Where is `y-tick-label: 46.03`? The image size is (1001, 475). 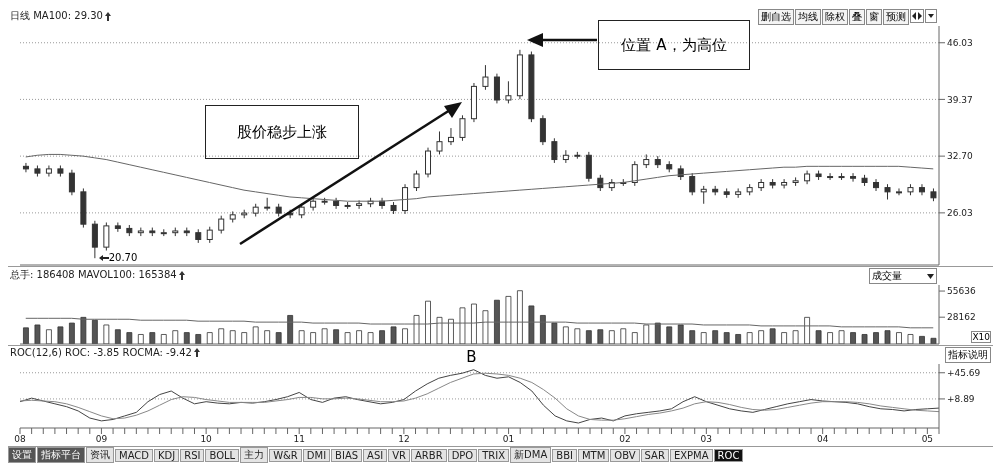 y-tick-label: 46.03 is located at coordinates (960, 42).